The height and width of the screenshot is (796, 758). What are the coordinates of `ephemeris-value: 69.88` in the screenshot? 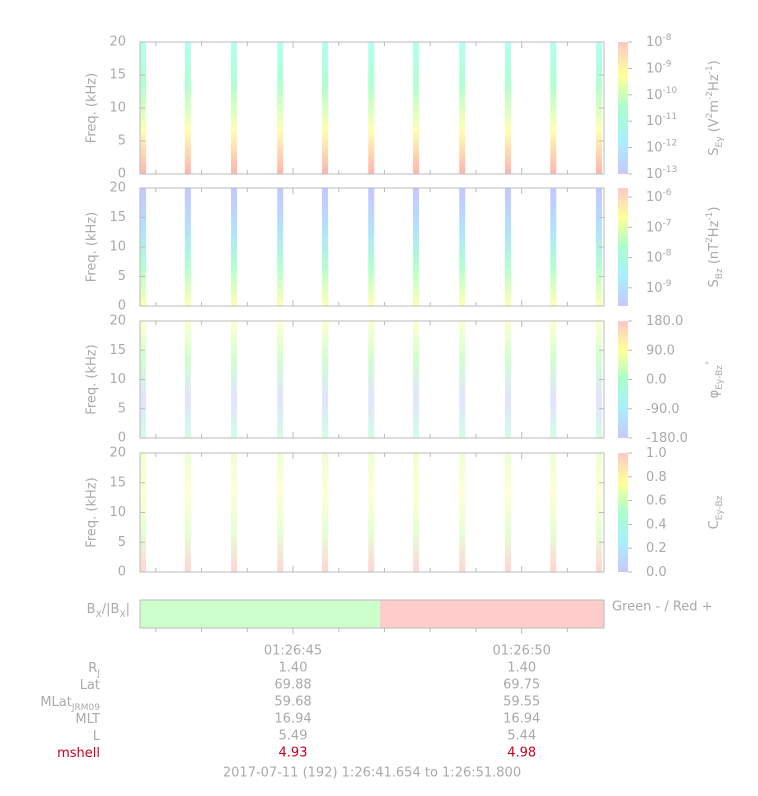 It's located at (292, 685).